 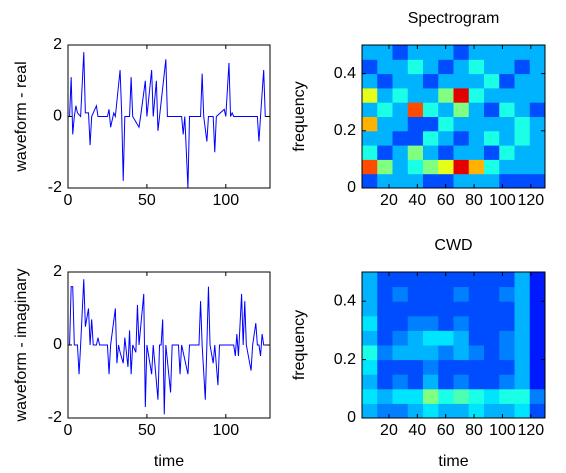 What do you see at coordinates (169, 461) in the screenshot?
I see `x-axis-label: time` at bounding box center [169, 461].